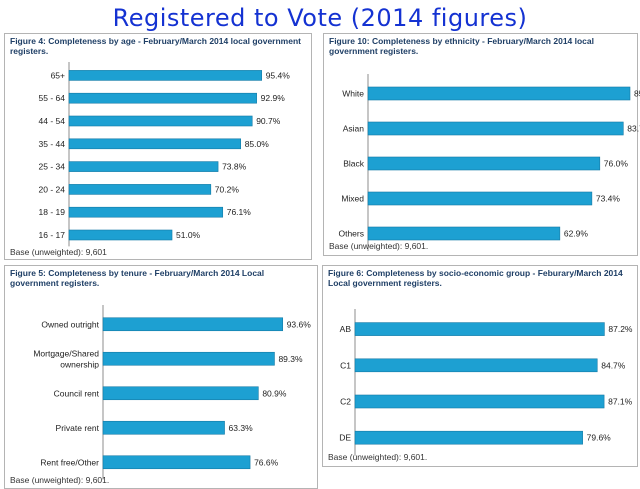 Image resolution: width=640 pixels, height=489 pixels. I want to click on category-label: Others, so click(351, 234).